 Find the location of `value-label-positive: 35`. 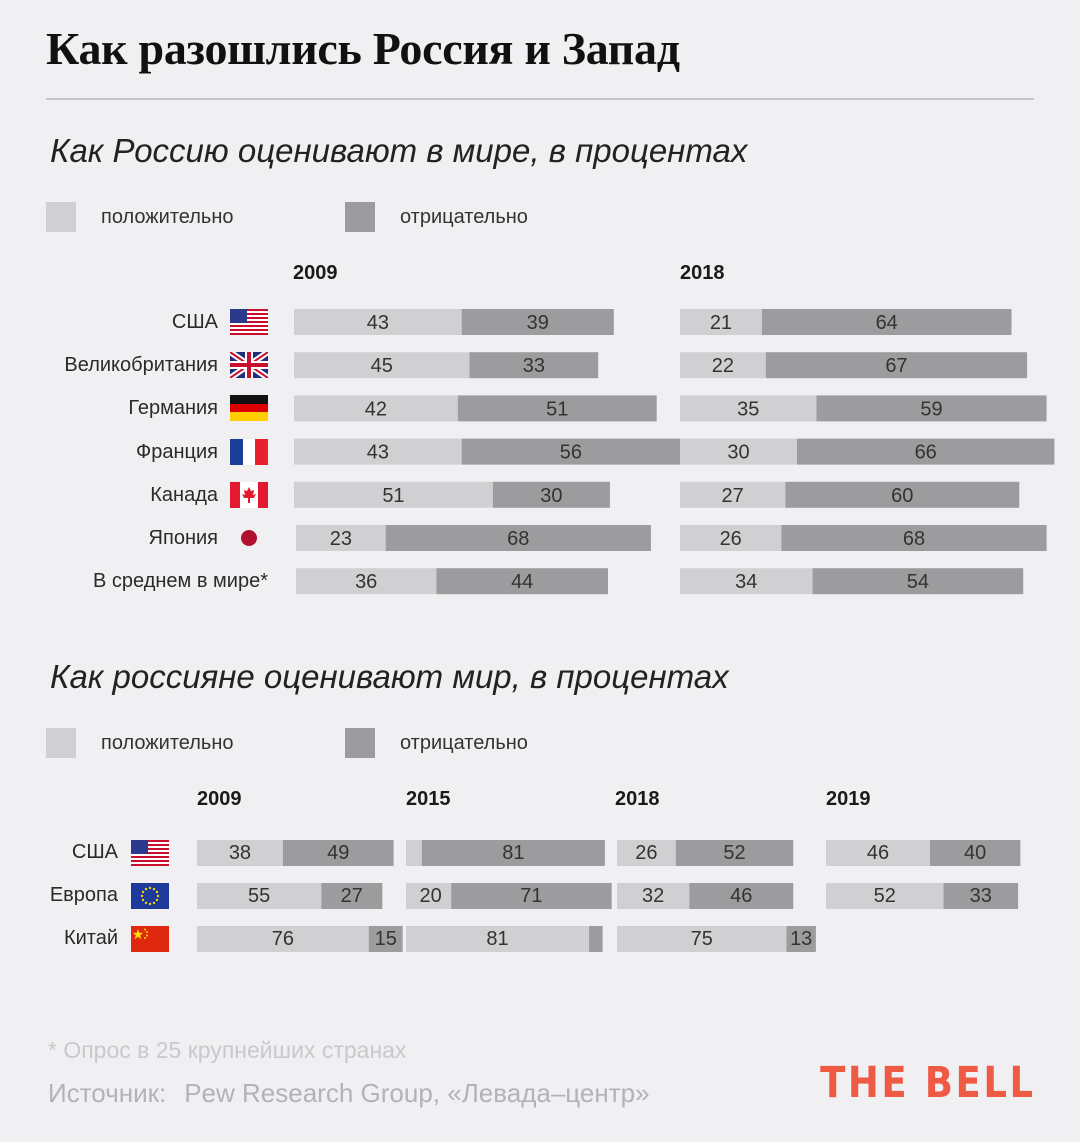

value-label-positive: 35 is located at coordinates (748, 409).